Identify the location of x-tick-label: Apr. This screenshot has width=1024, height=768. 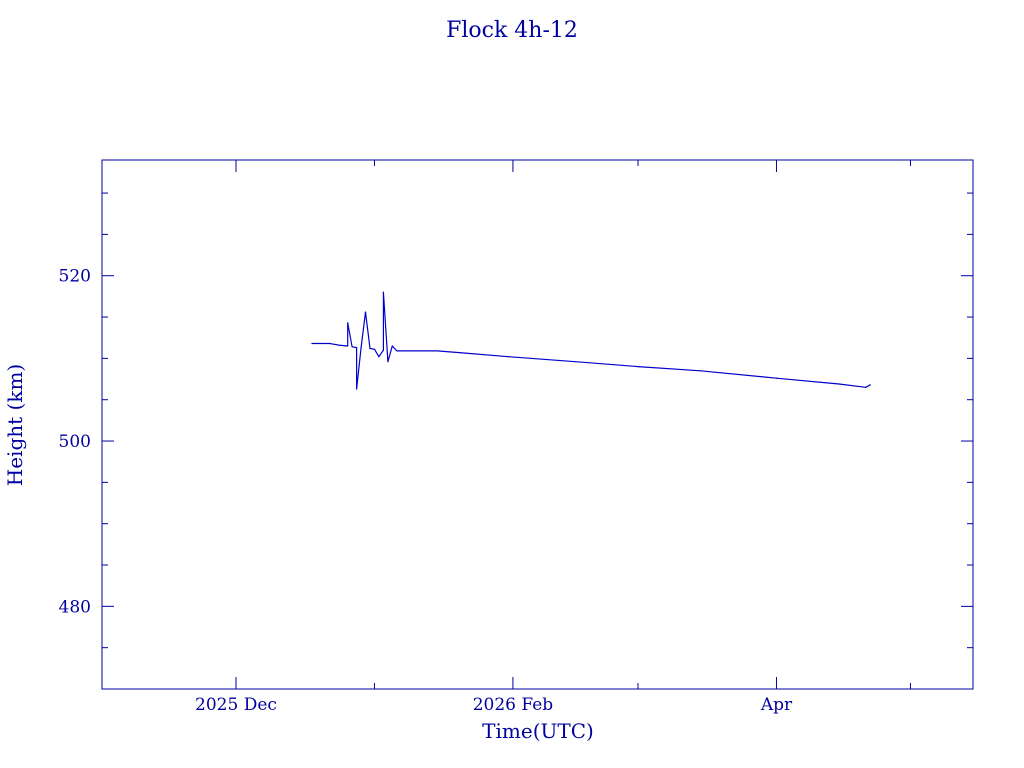
(776, 705).